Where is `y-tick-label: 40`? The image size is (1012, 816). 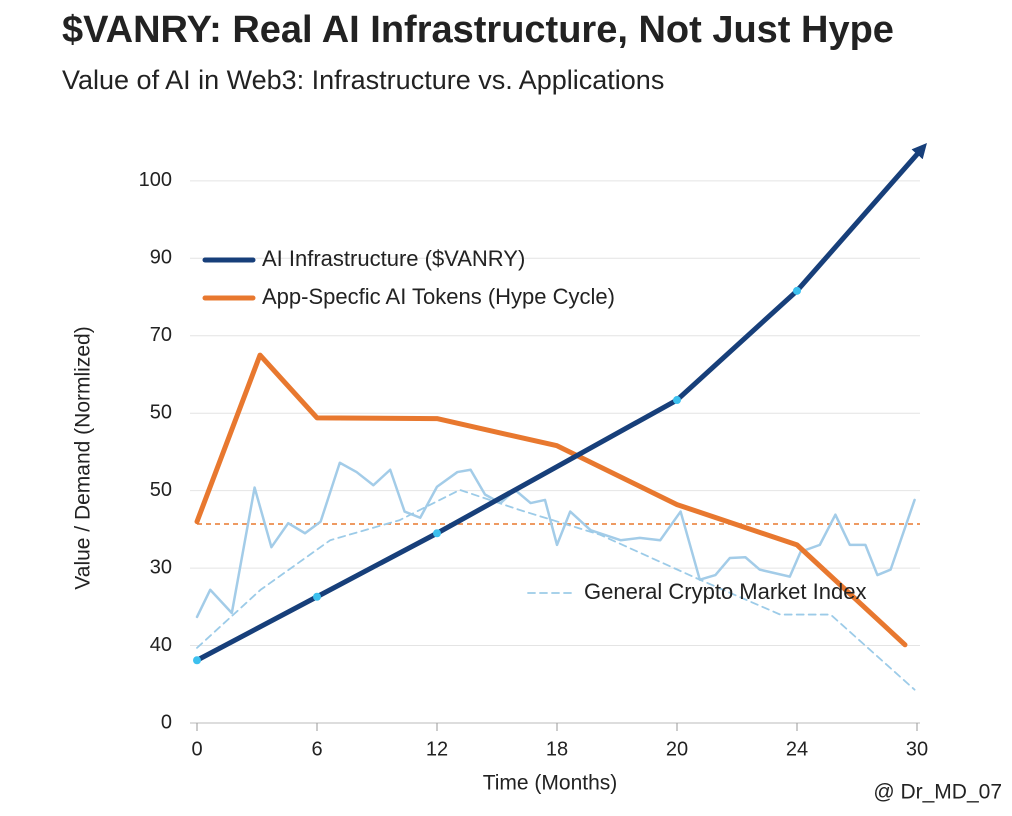
y-tick-label: 40 is located at coordinates (161, 645).